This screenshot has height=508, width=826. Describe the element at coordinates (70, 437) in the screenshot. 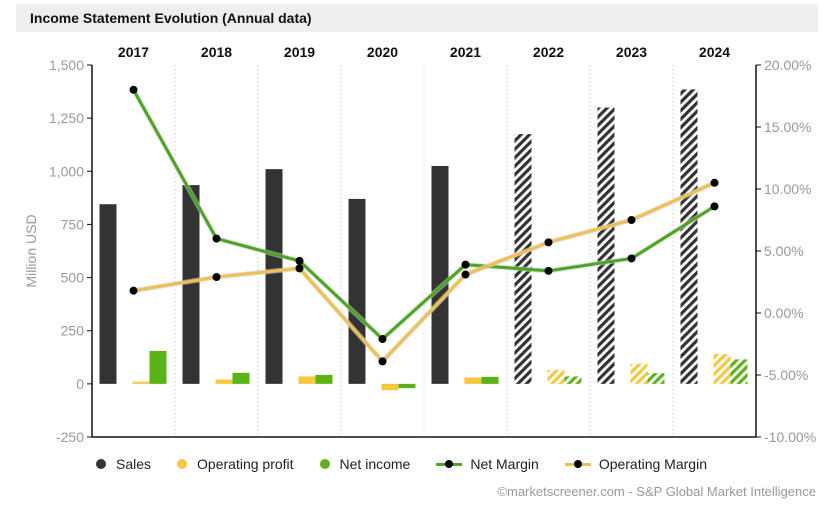

I see `left-tick-label: -250` at that location.